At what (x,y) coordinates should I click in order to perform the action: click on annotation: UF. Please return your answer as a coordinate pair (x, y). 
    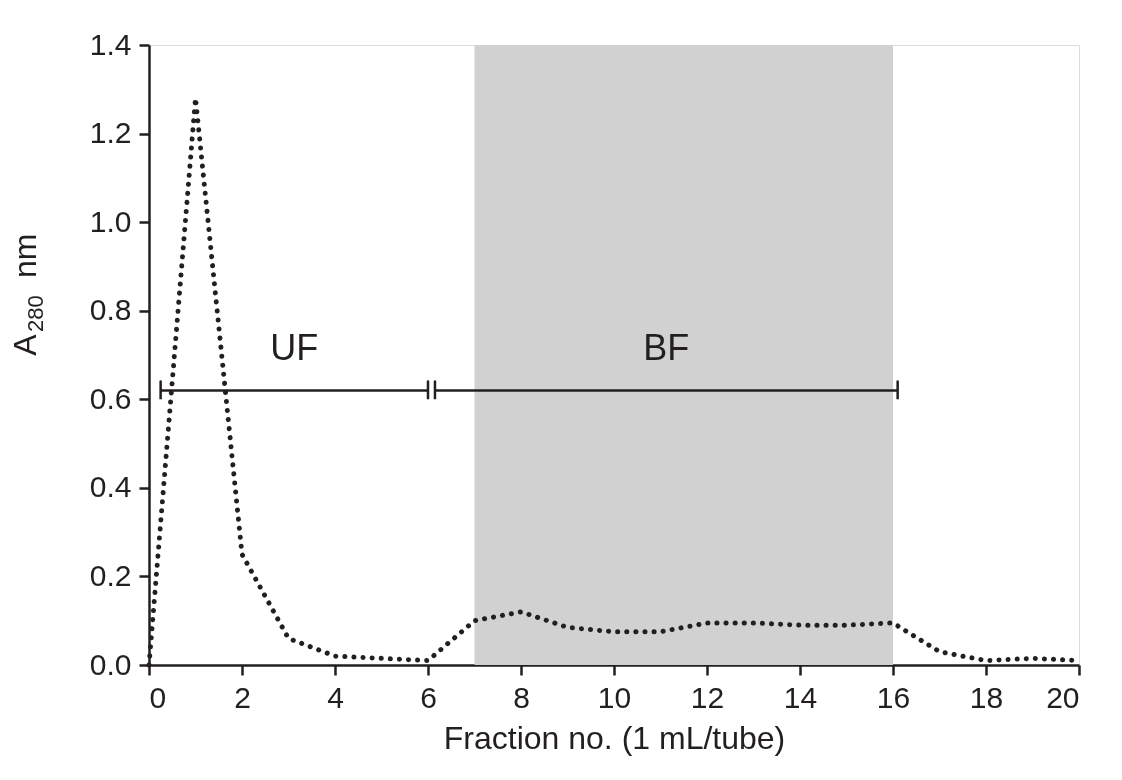
    Looking at the image, I should click on (294, 347).